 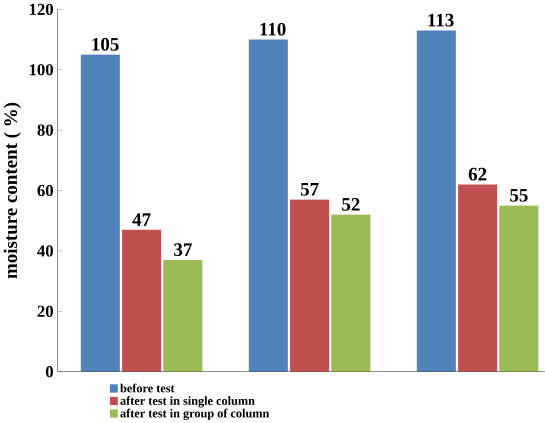 I want to click on legend-label: before test, so click(x=147, y=387).